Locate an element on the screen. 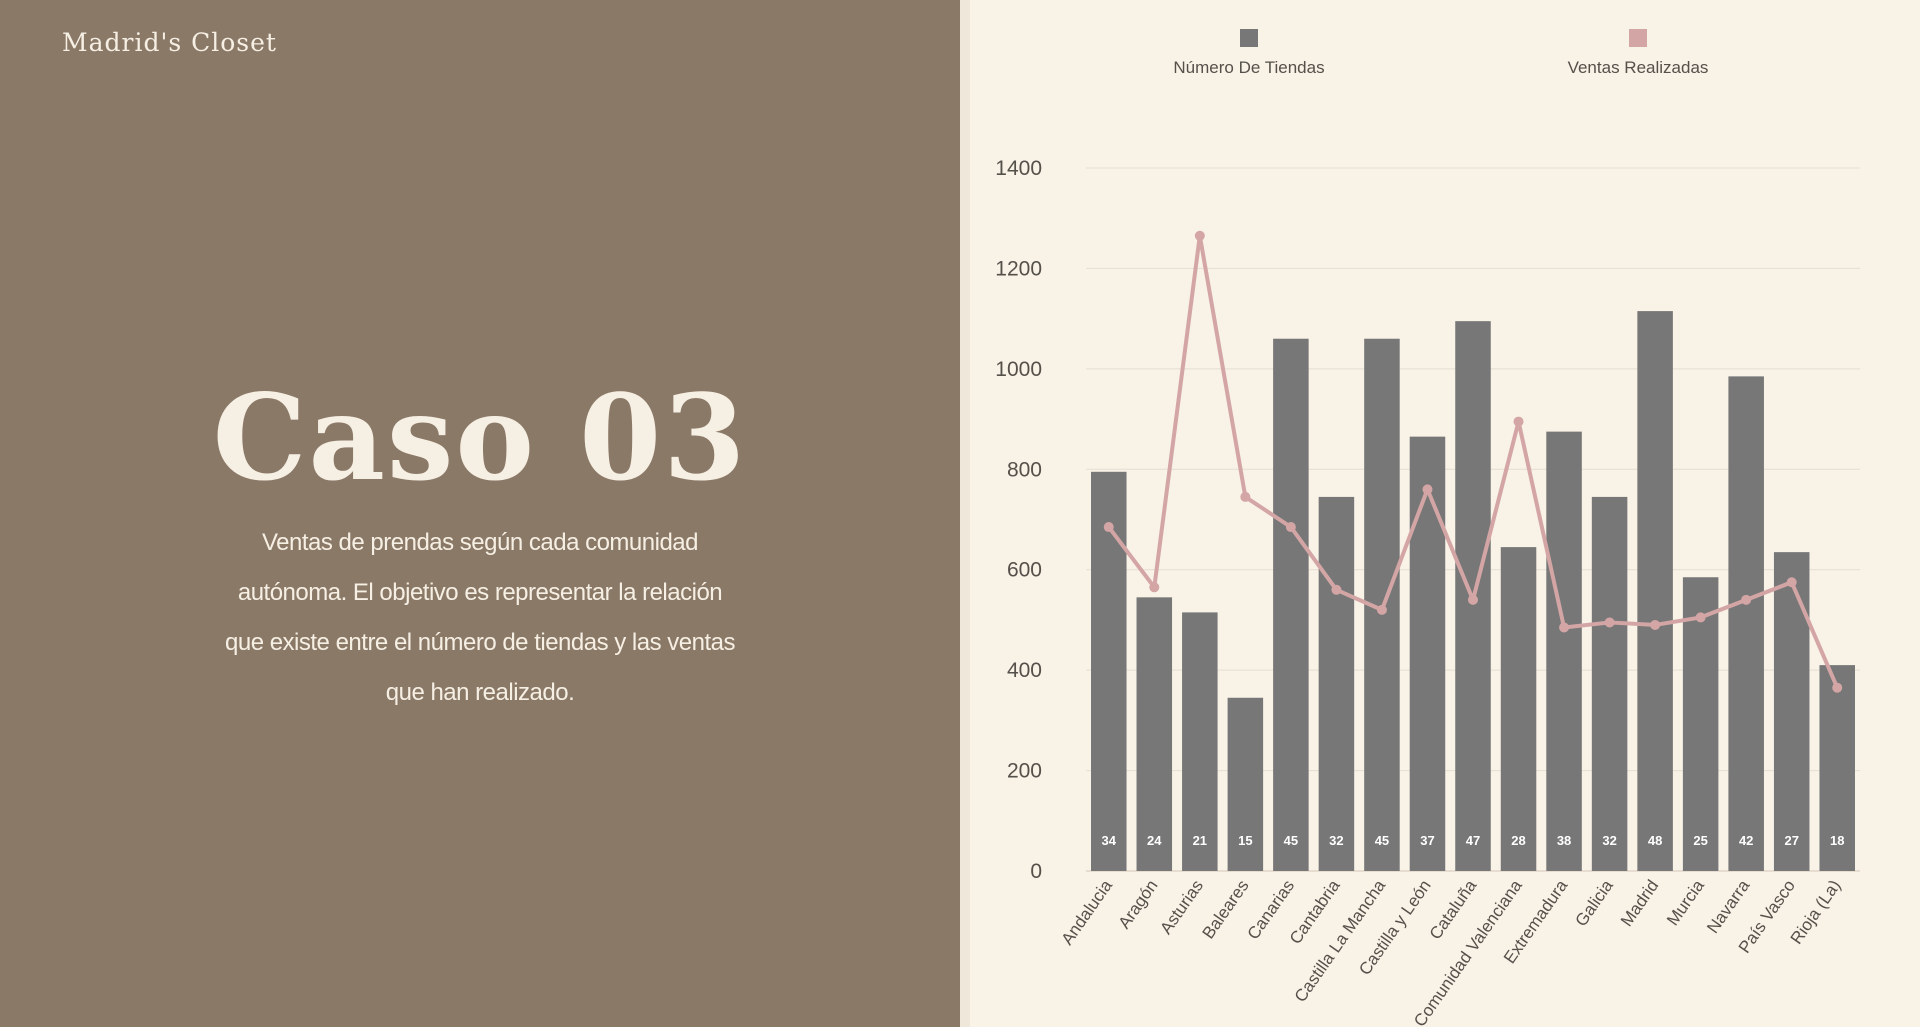 This screenshot has height=1027, width=1920. bar-data-label: 28 is located at coordinates (1518, 840).